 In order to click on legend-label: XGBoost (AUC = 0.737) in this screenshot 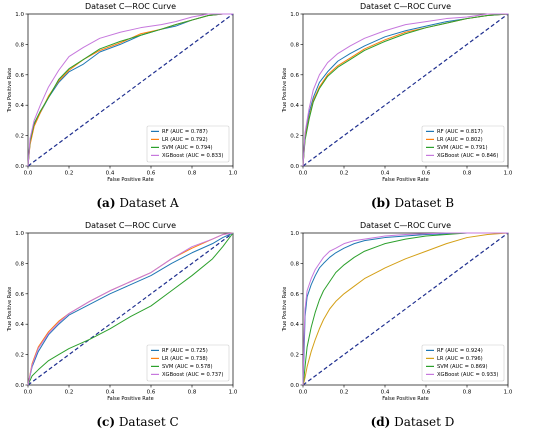, I will do `click(192, 375)`.